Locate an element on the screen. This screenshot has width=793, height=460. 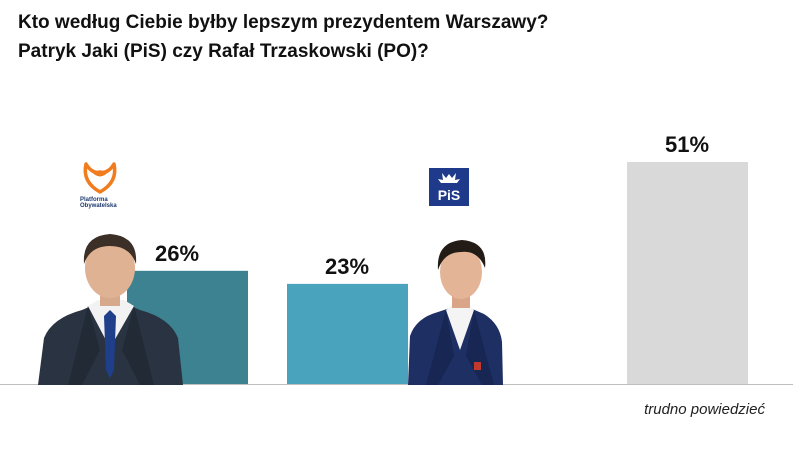
po-logo-text-1: Platforma is located at coordinates (94, 200).